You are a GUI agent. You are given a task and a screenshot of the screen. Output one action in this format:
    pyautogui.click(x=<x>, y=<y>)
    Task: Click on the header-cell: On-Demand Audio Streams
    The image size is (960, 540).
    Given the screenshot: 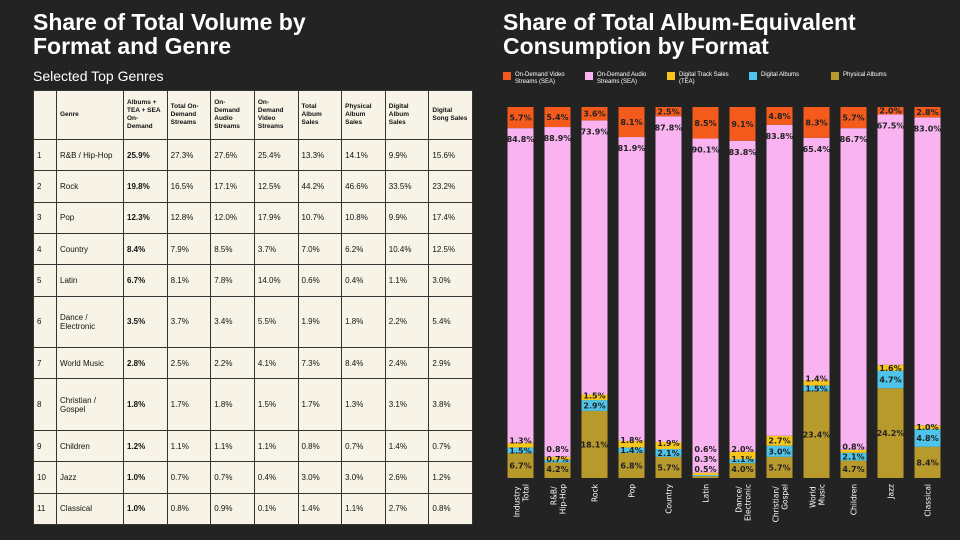 What is the action you would take?
    pyautogui.click(x=232, y=115)
    